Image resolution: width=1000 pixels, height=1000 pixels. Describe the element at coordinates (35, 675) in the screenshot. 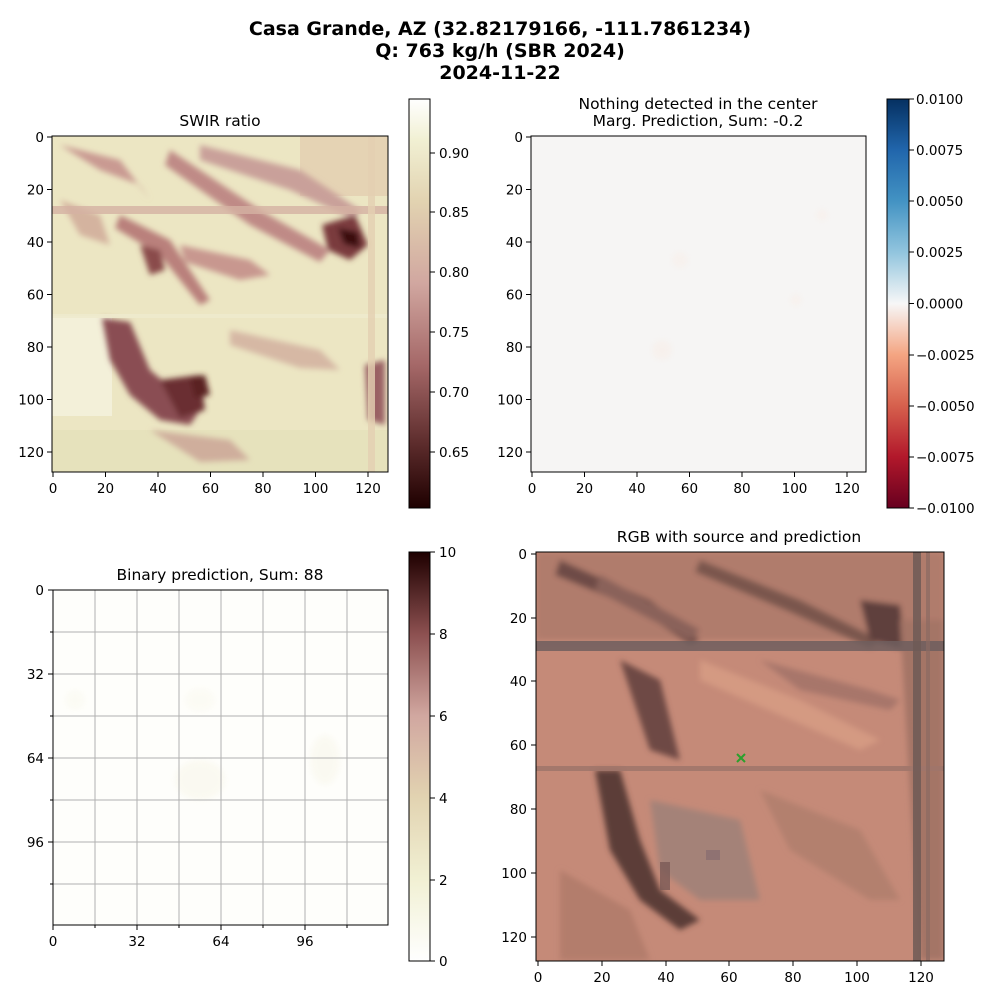

I see `binary-y-tick: 32` at that location.